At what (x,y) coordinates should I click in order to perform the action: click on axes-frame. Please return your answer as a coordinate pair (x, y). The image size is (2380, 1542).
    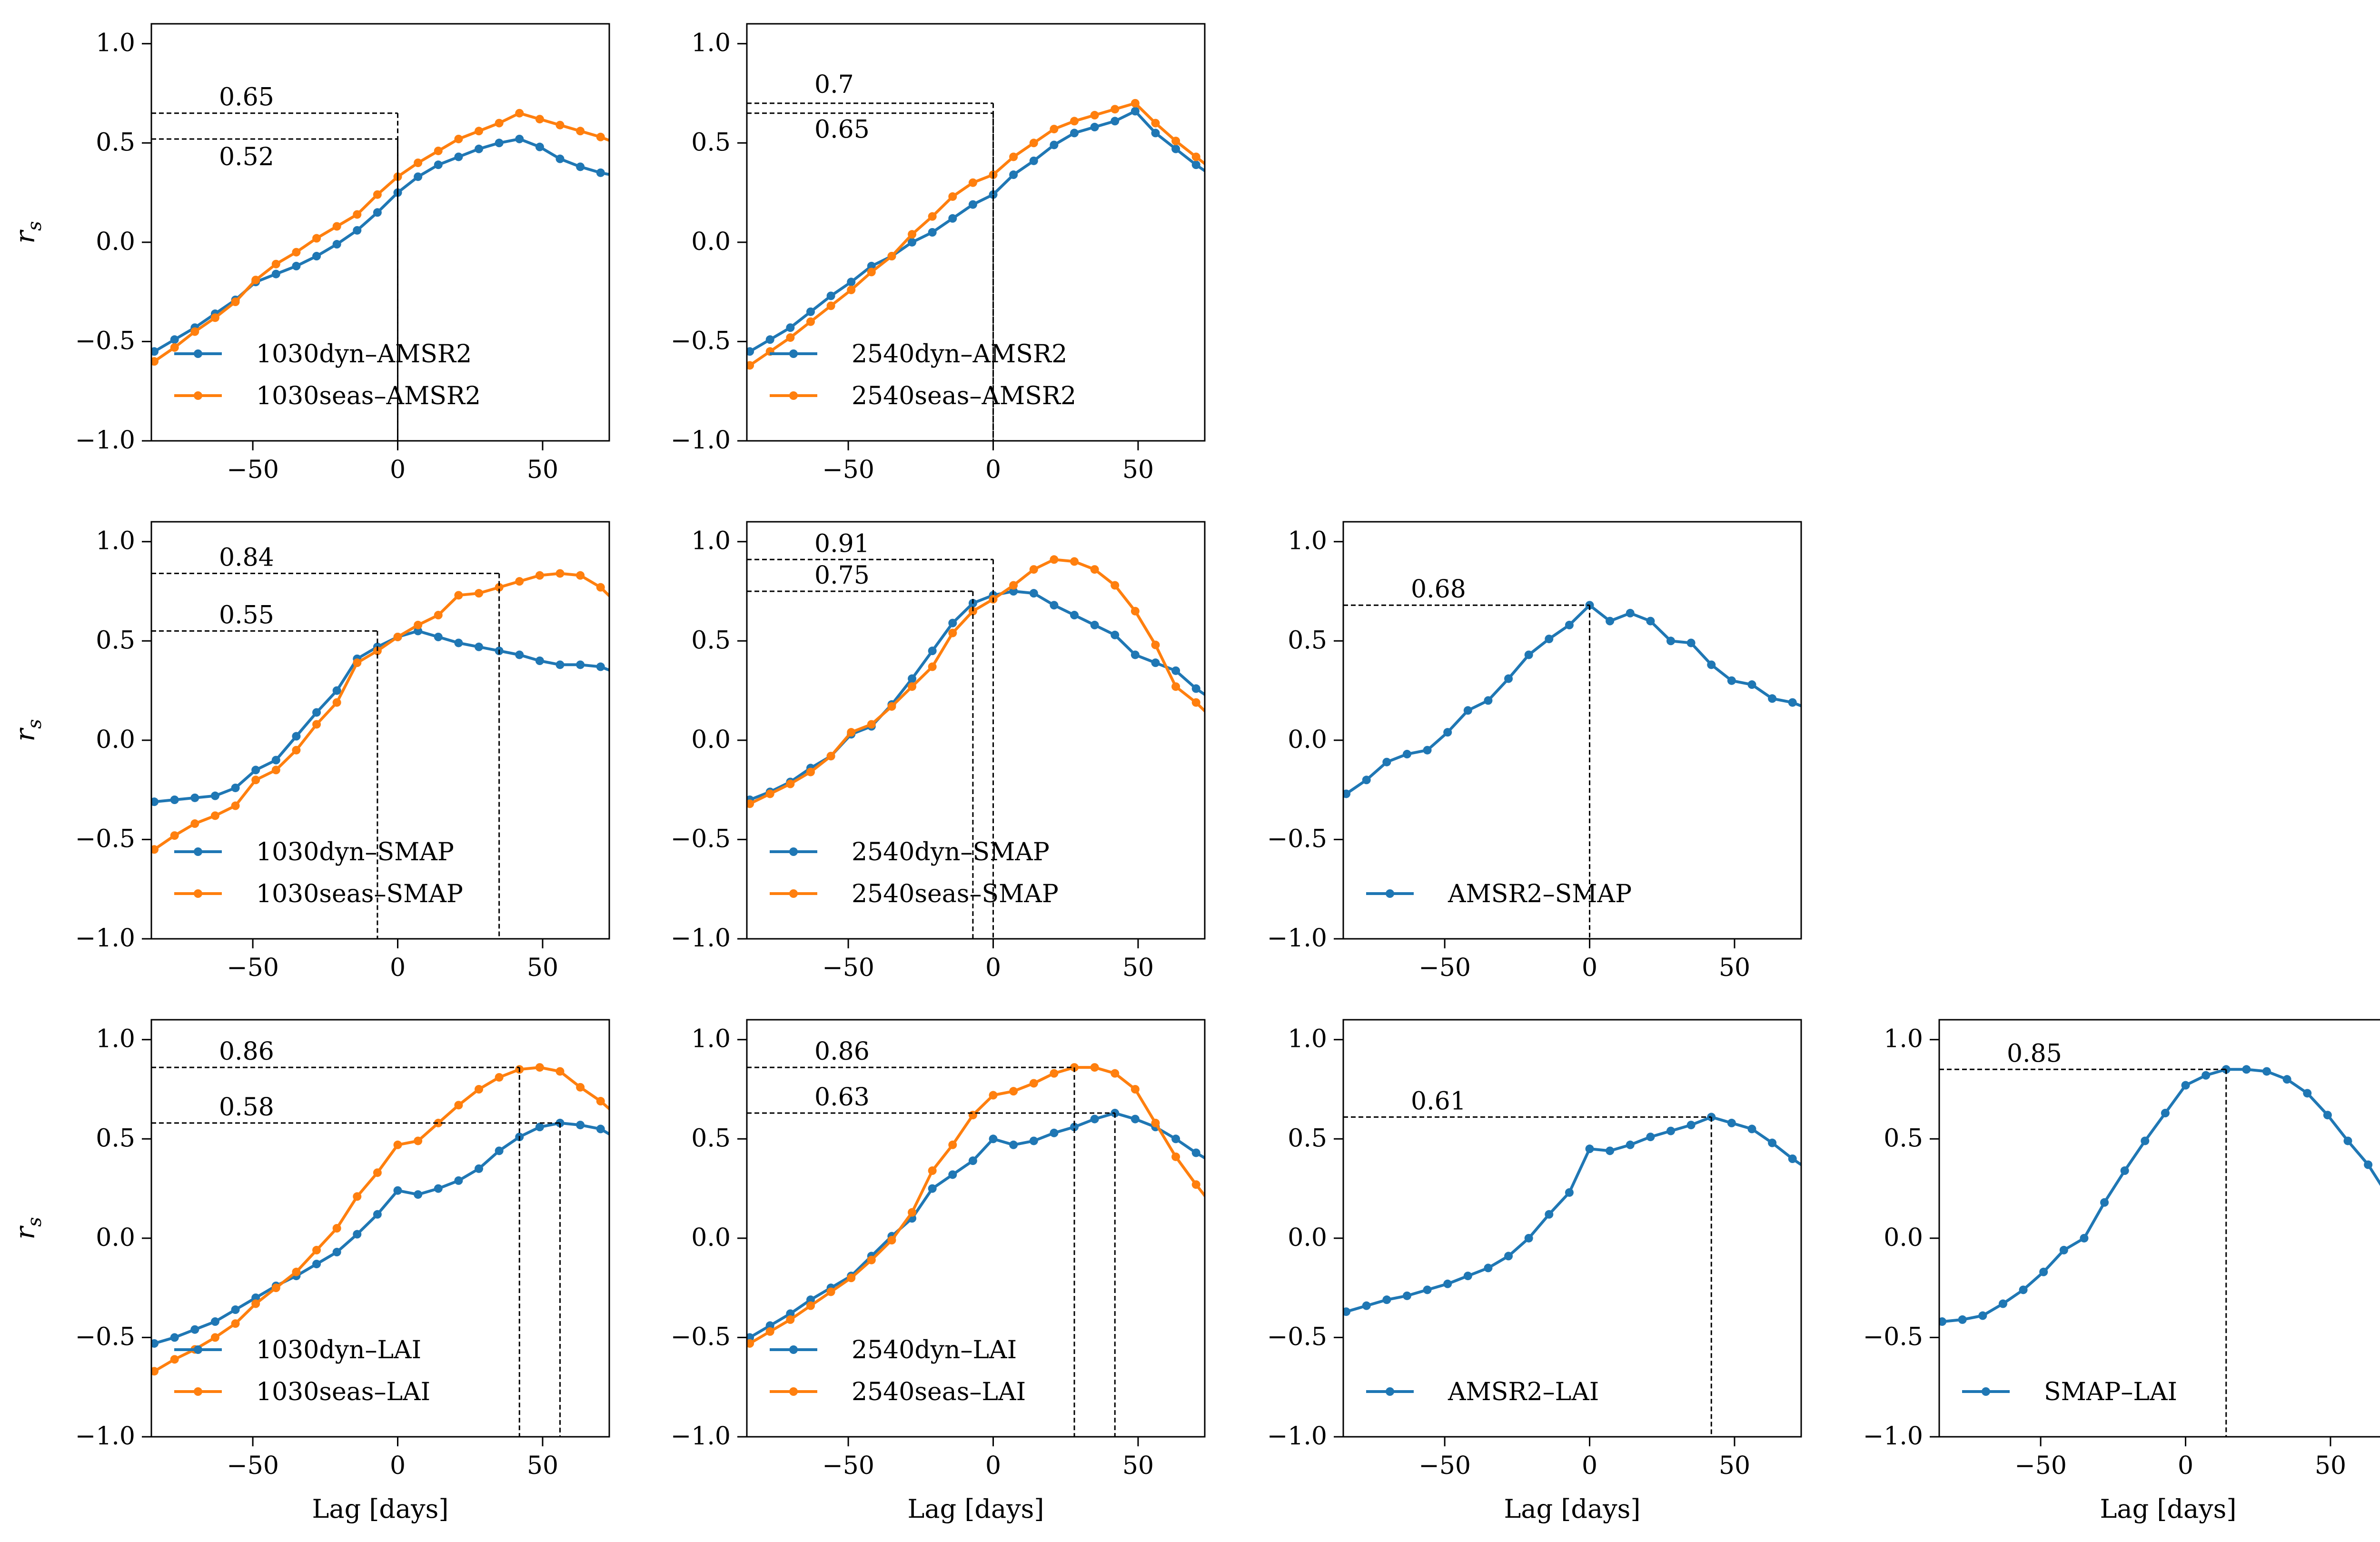
    Looking at the image, I should click on (976, 730).